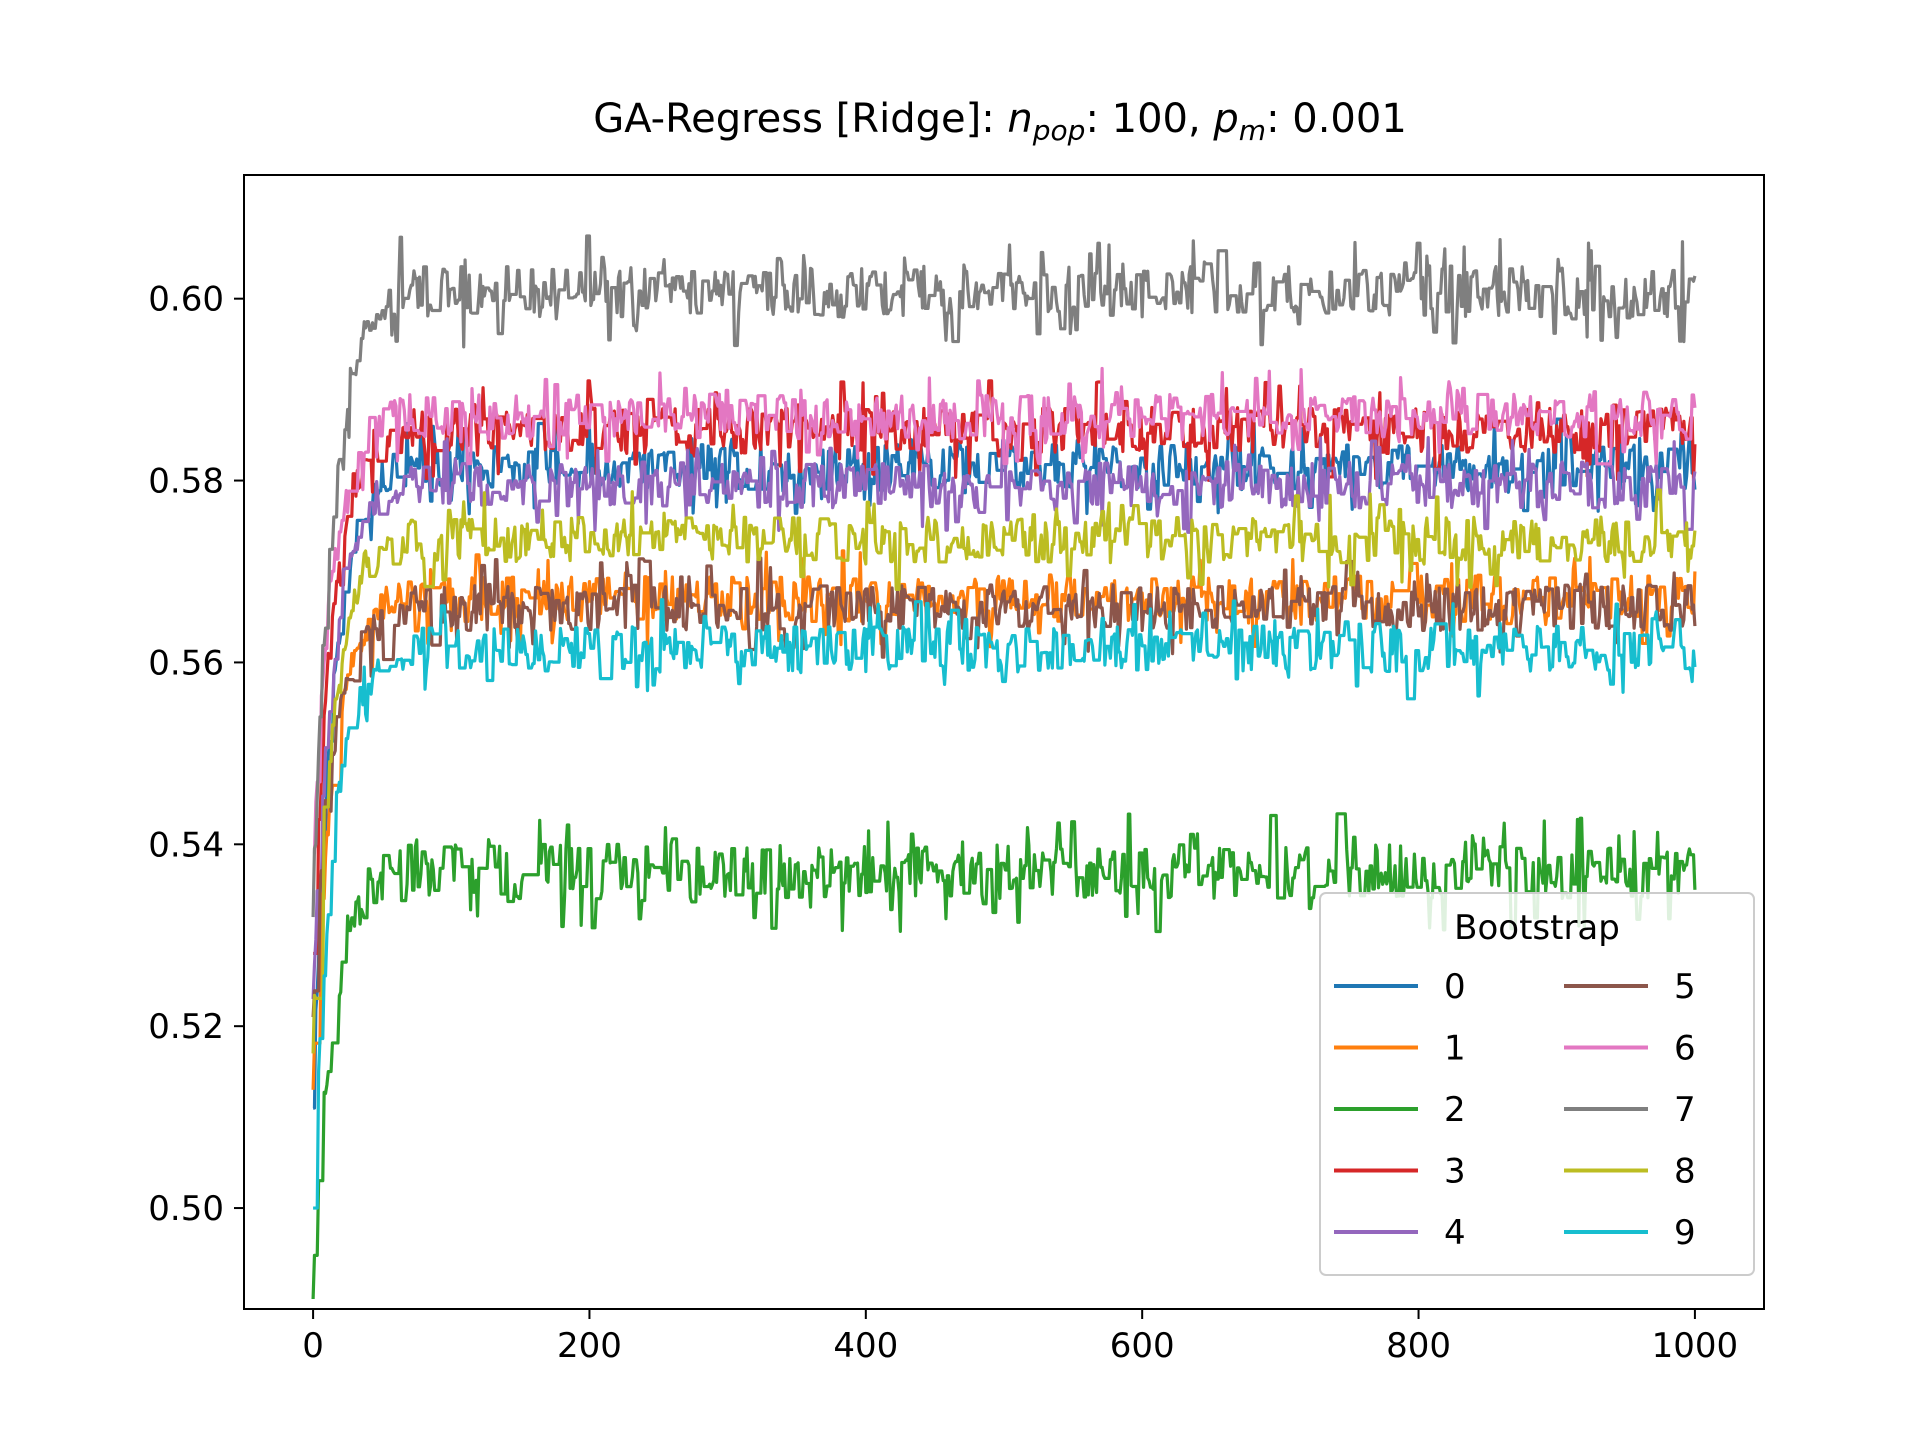 This screenshot has height=1444, width=1920. Describe the element at coordinates (1455, 987) in the screenshot. I see `legend-label-0: 0` at that location.